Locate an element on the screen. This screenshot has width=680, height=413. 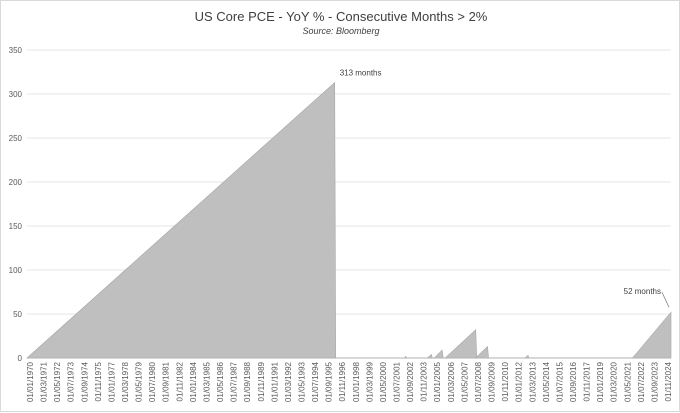
x-tick-label: 01/11/2024 is located at coordinates (668, 381).